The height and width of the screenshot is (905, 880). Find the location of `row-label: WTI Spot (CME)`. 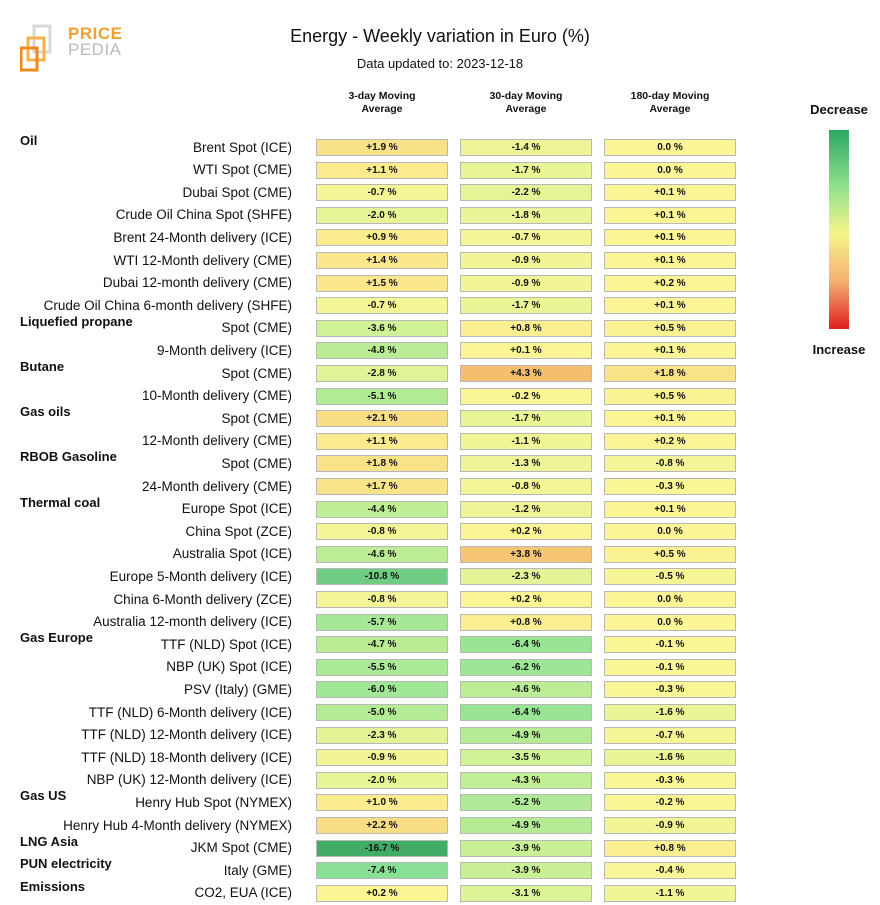

row-label: WTI Spot (CME) is located at coordinates (242, 170).